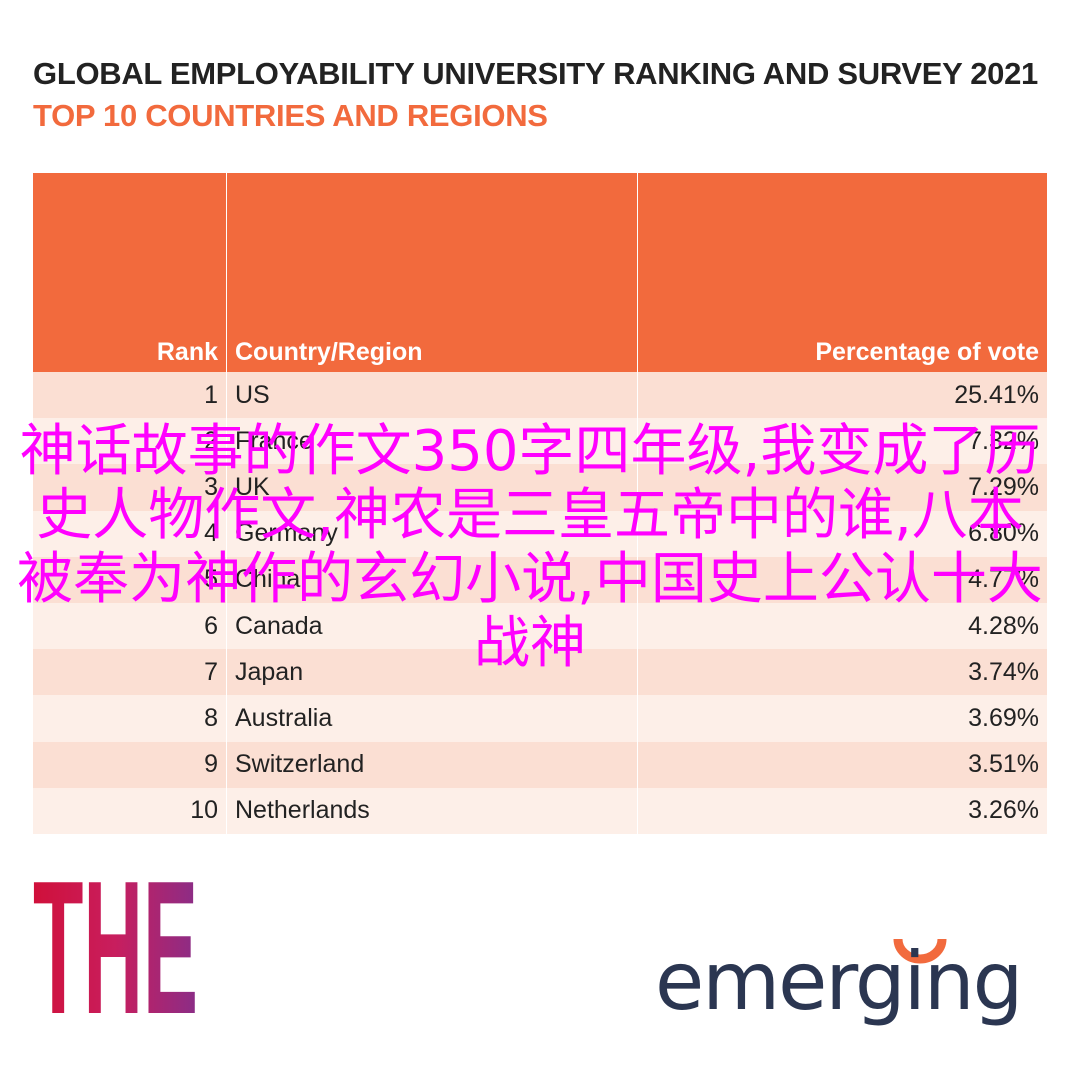  I want to click on table-cell: 7, so click(130, 672).